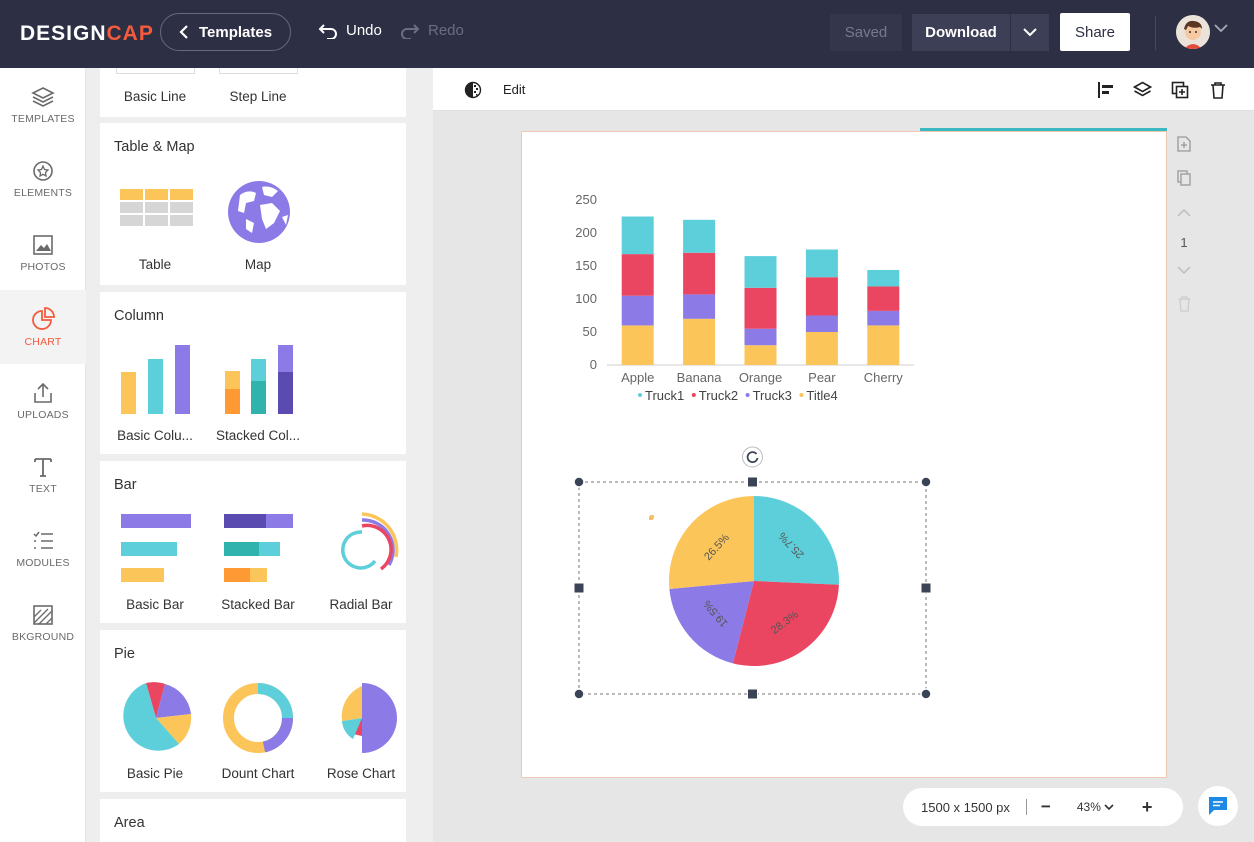  I want to click on page-down-icon, so click(1184, 270).